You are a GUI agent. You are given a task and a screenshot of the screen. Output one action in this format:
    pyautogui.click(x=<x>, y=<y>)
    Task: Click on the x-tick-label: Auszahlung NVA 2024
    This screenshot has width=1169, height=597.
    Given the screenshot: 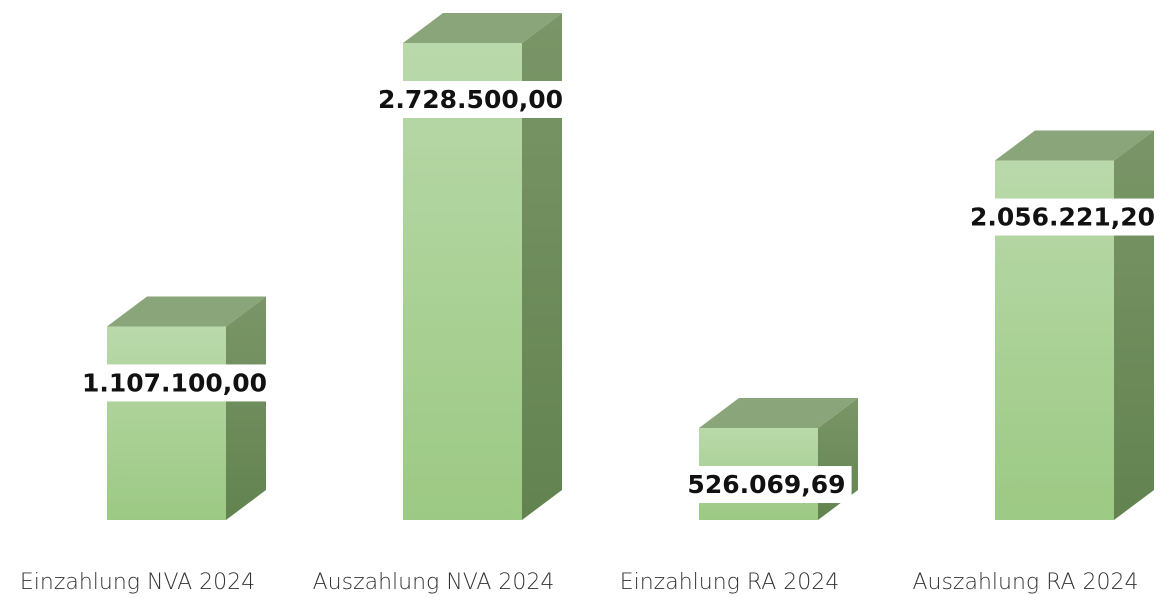 What is the action you would take?
    pyautogui.click(x=434, y=582)
    